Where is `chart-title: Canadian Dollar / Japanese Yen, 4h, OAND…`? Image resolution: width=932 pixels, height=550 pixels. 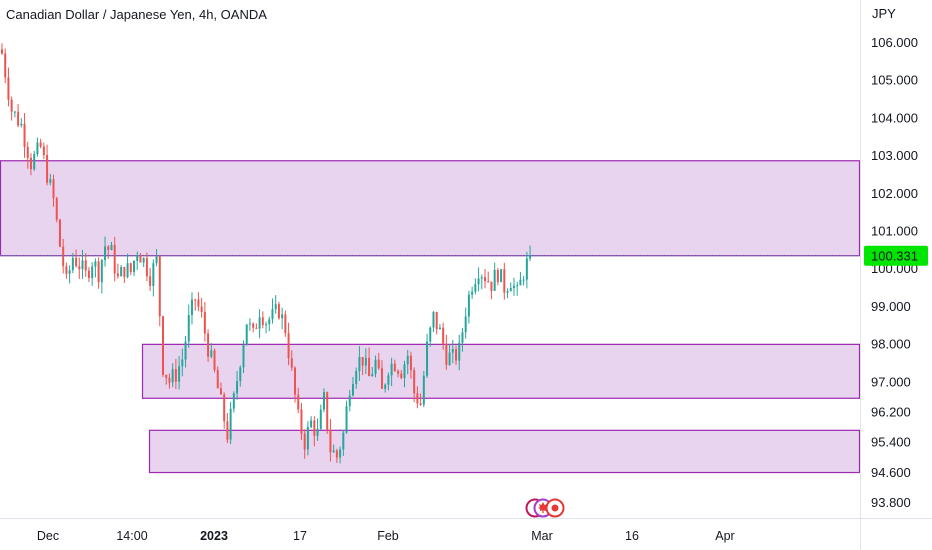 chart-title: Canadian Dollar / Japanese Yen, 4h, OAND… is located at coordinates (136, 14).